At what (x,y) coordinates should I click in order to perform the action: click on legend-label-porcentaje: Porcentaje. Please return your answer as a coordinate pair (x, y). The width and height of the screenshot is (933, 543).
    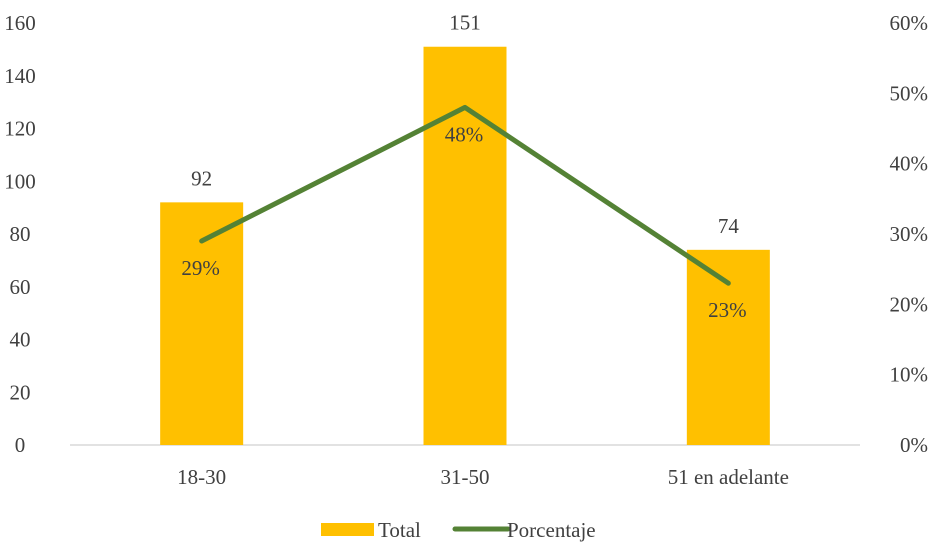
    Looking at the image, I should click on (551, 530).